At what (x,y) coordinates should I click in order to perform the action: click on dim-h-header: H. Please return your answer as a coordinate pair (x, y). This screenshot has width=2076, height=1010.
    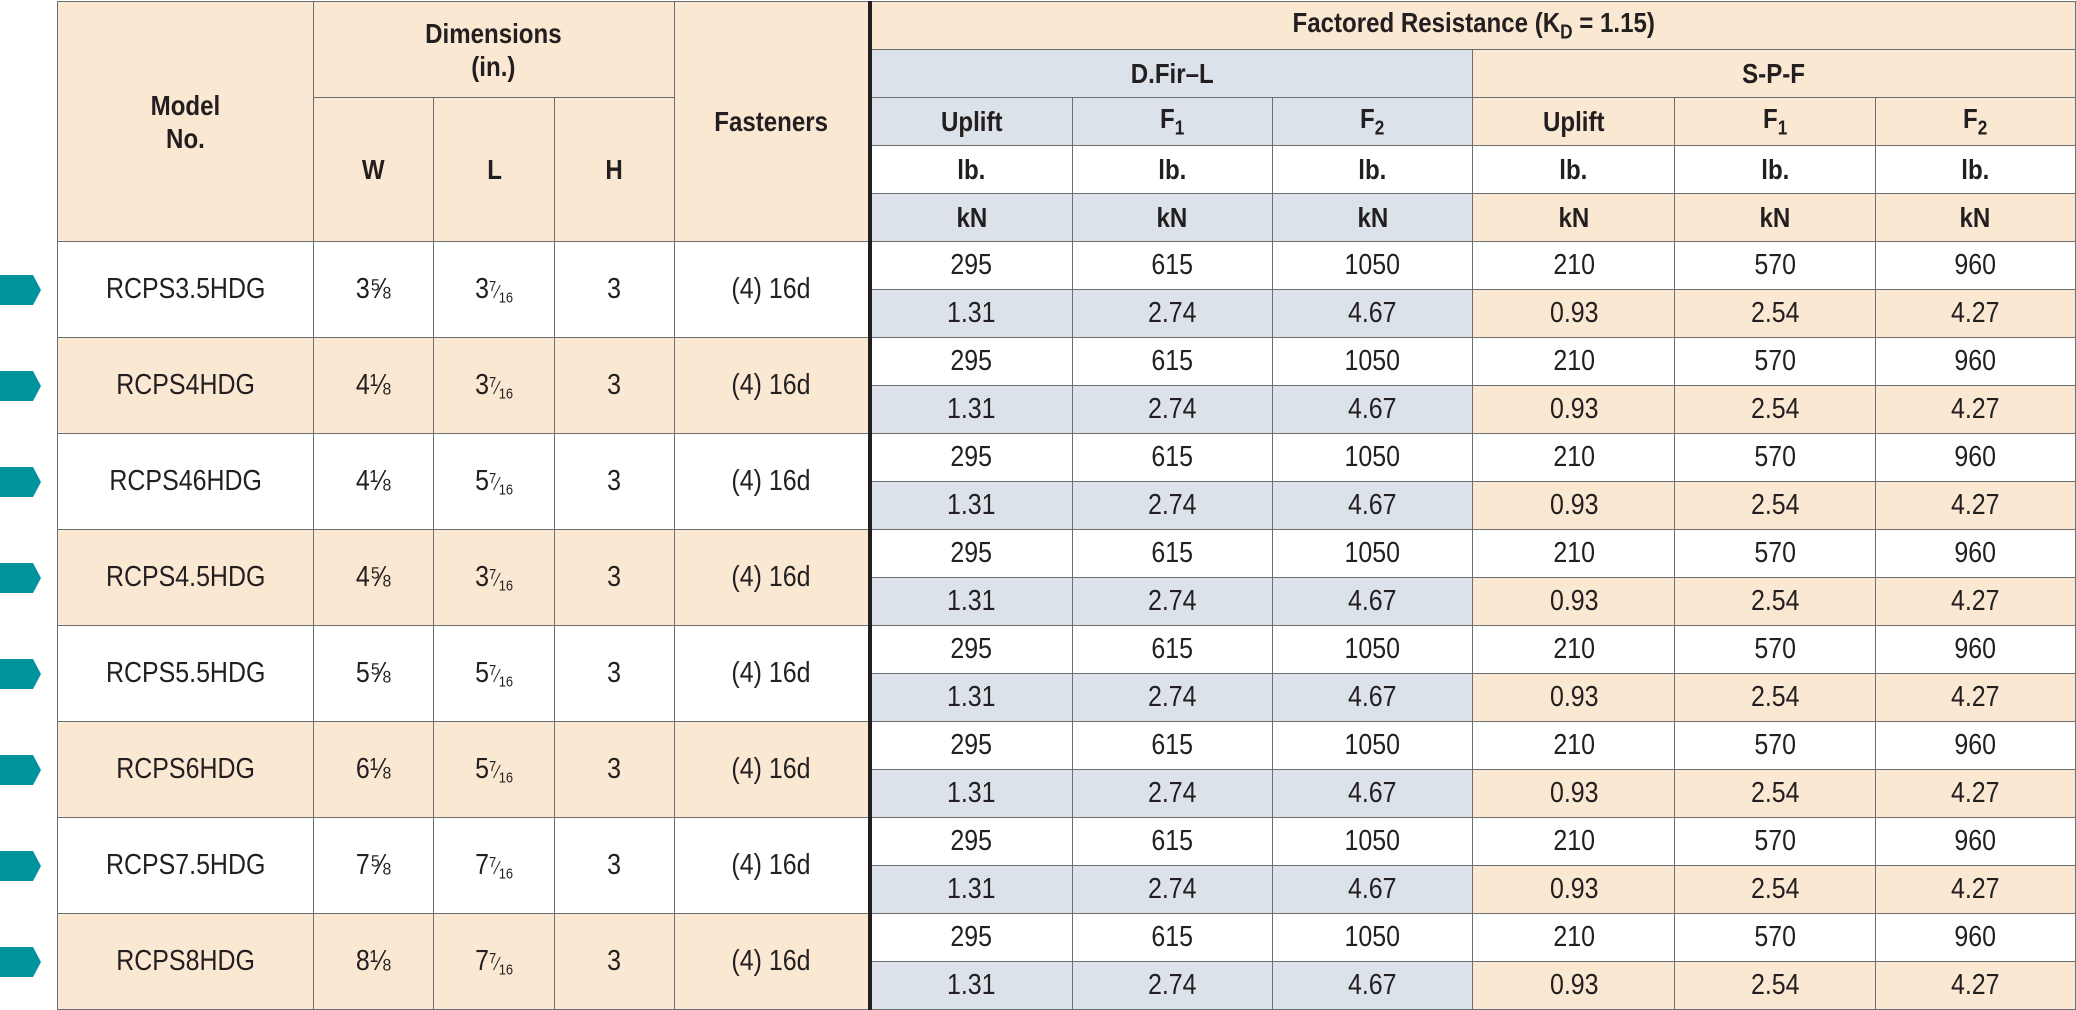
    Looking at the image, I should click on (614, 169).